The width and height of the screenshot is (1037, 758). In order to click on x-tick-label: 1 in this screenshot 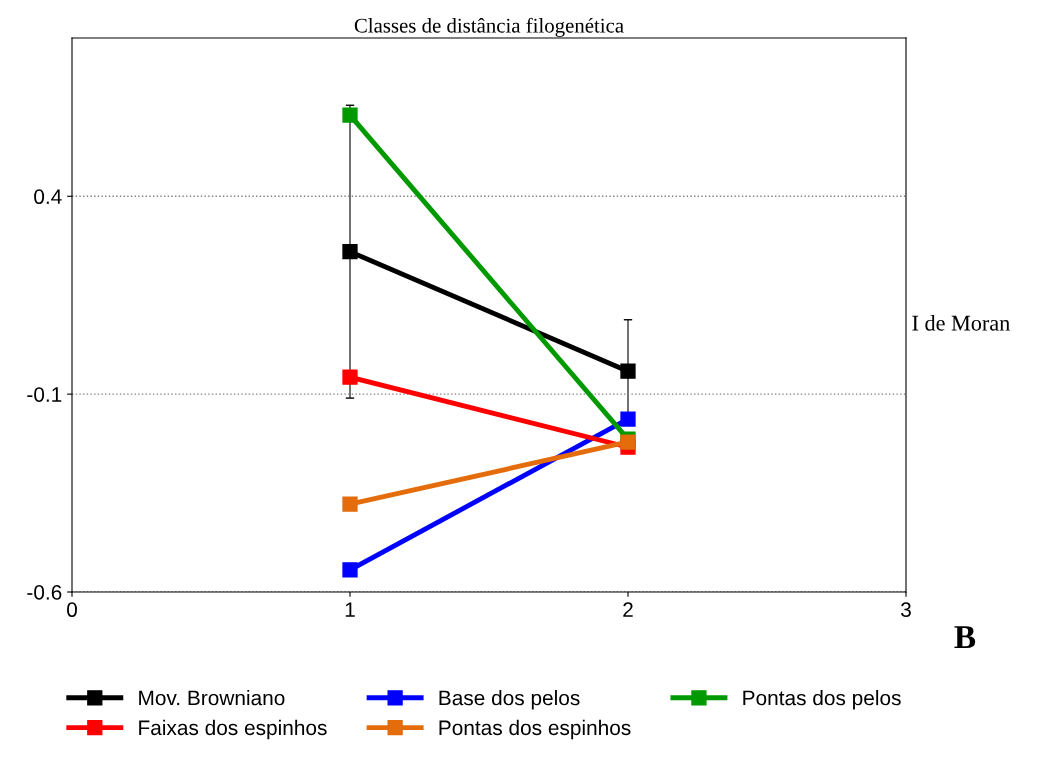, I will do `click(350, 609)`.